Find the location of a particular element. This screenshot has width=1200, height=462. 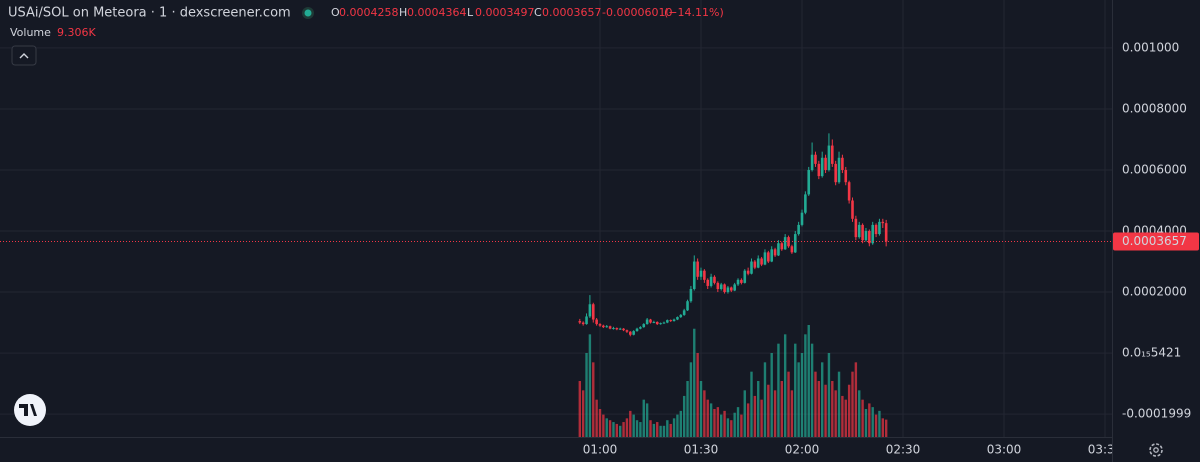

tradingview-logo is located at coordinates (30, 410).